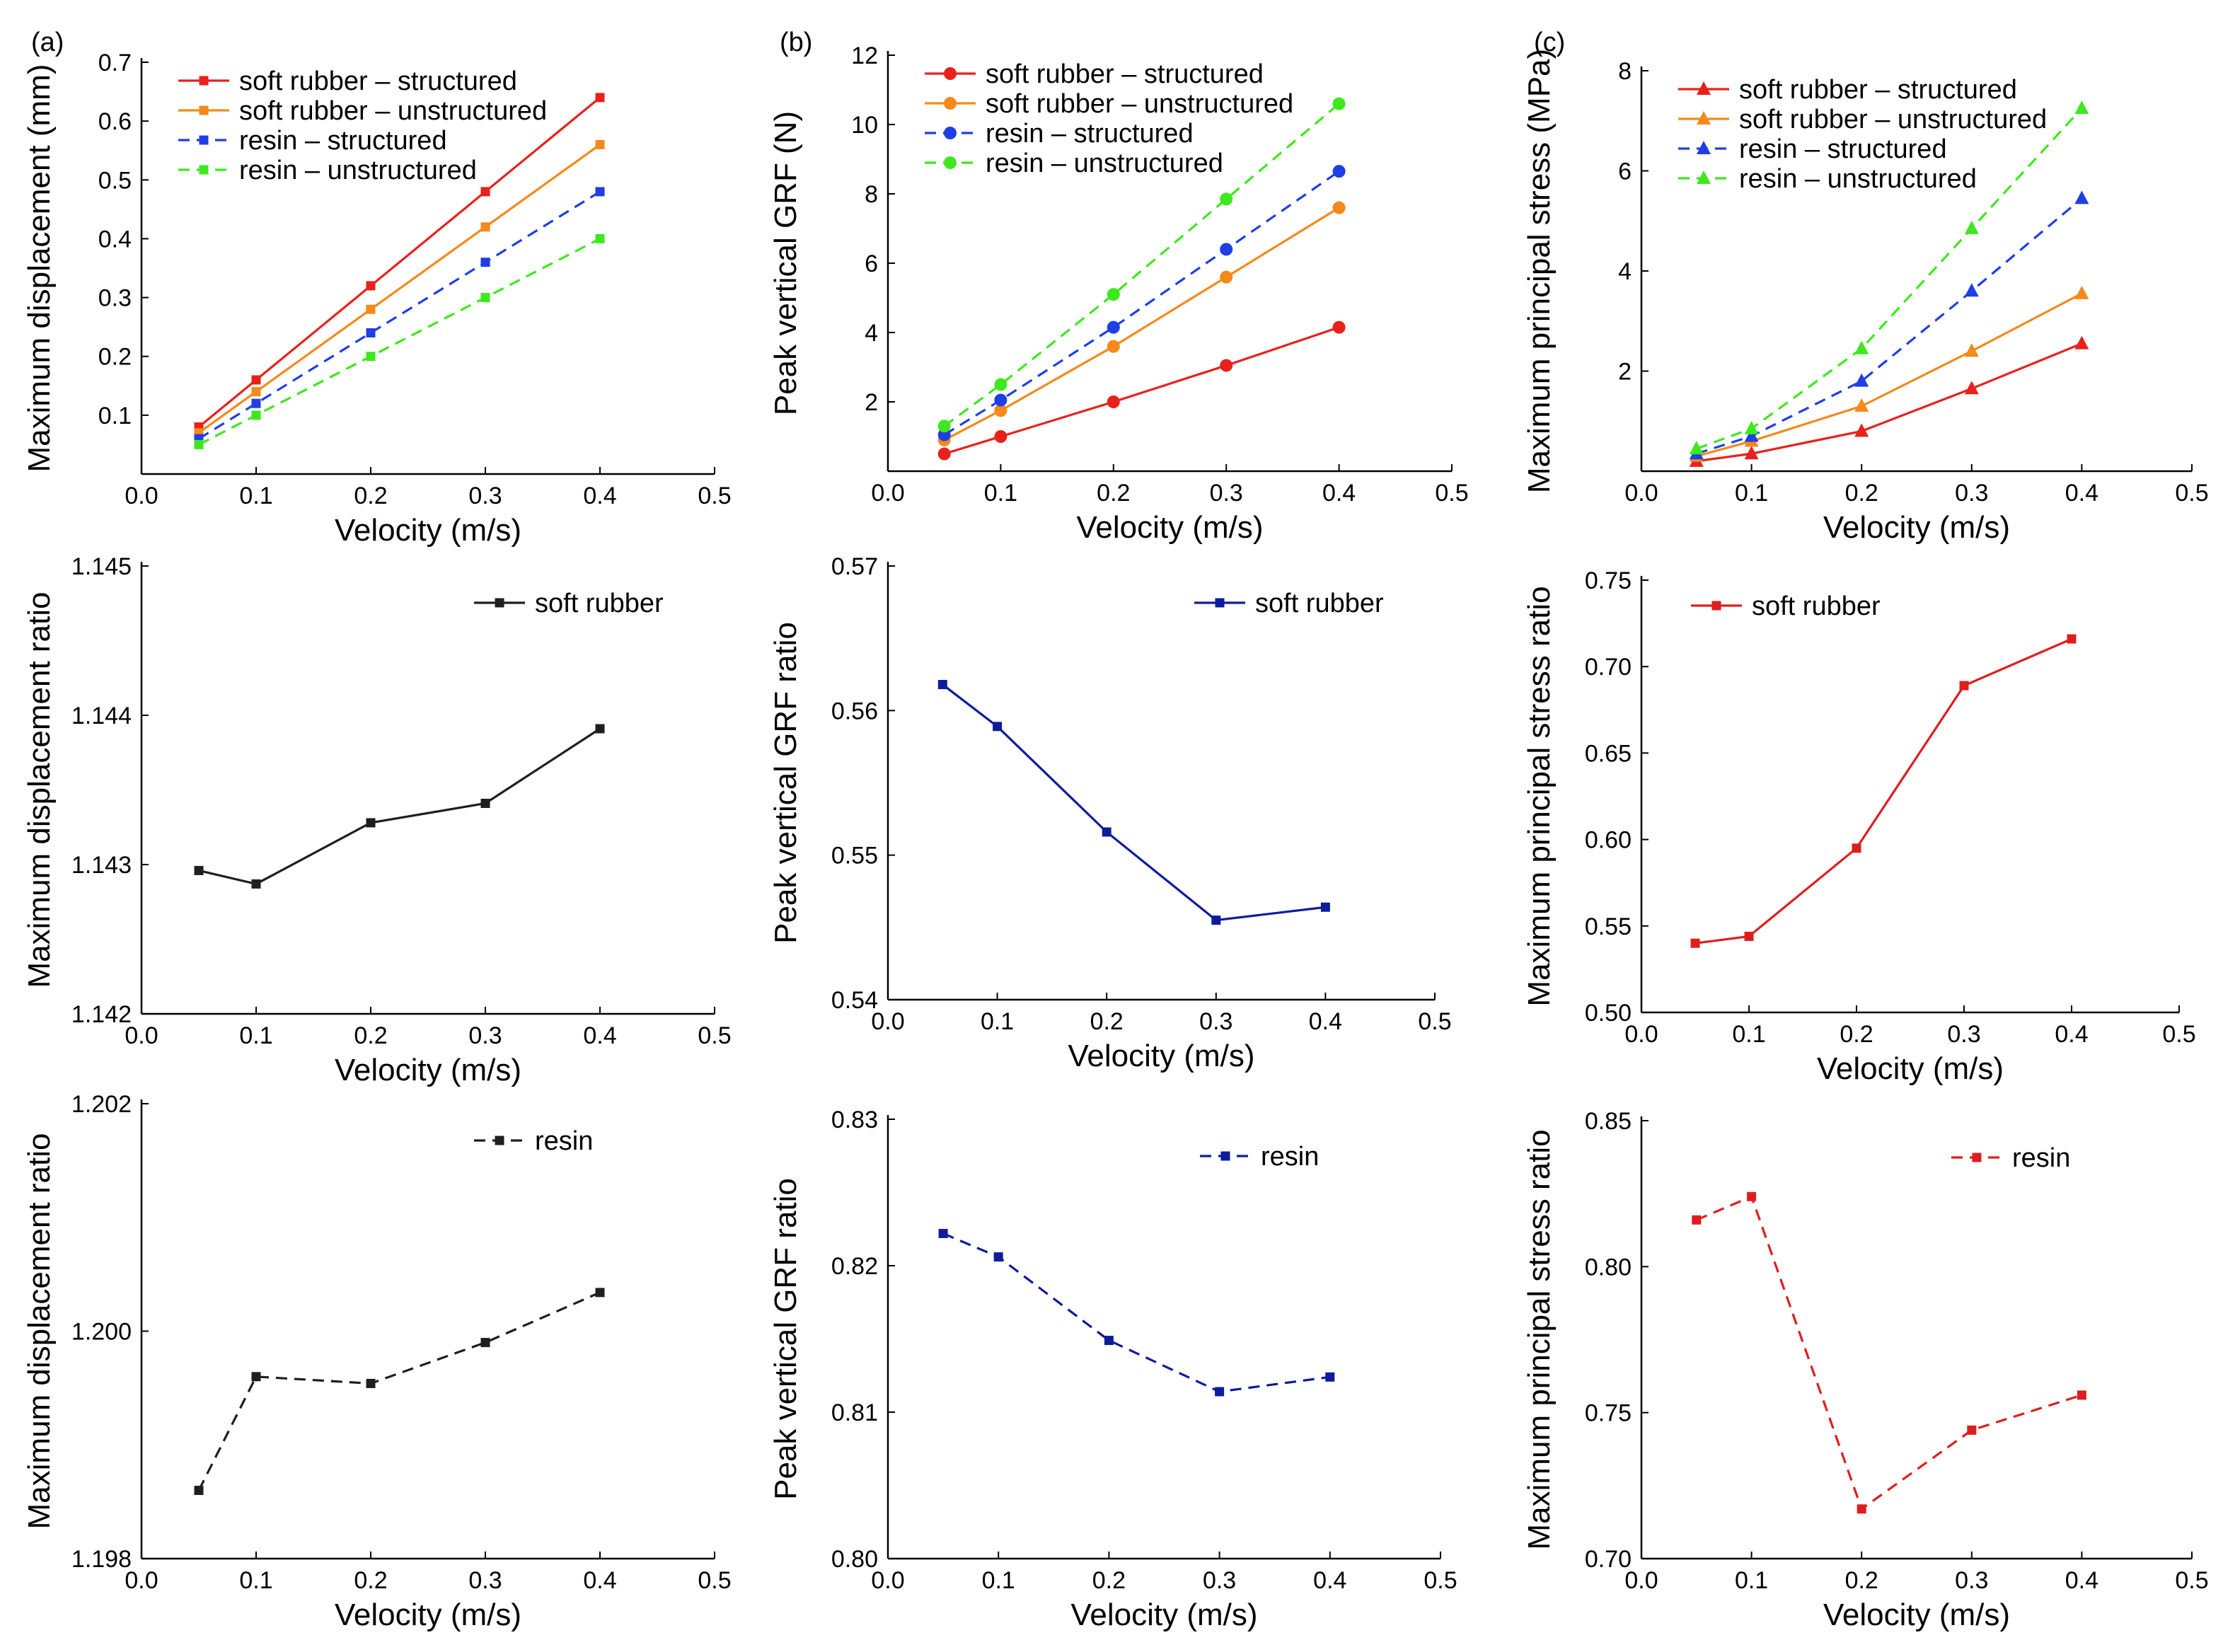  Describe the element at coordinates (1608, 754) in the screenshot. I see `y-tick-label: 0.65` at that location.